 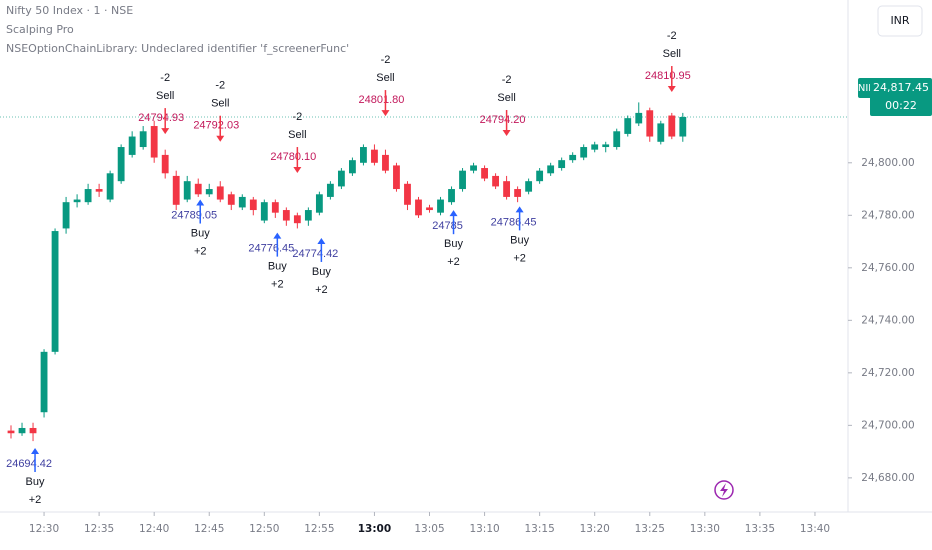 What do you see at coordinates (40, 29) in the screenshot?
I see `indicator-name: Scalping Pro` at bounding box center [40, 29].